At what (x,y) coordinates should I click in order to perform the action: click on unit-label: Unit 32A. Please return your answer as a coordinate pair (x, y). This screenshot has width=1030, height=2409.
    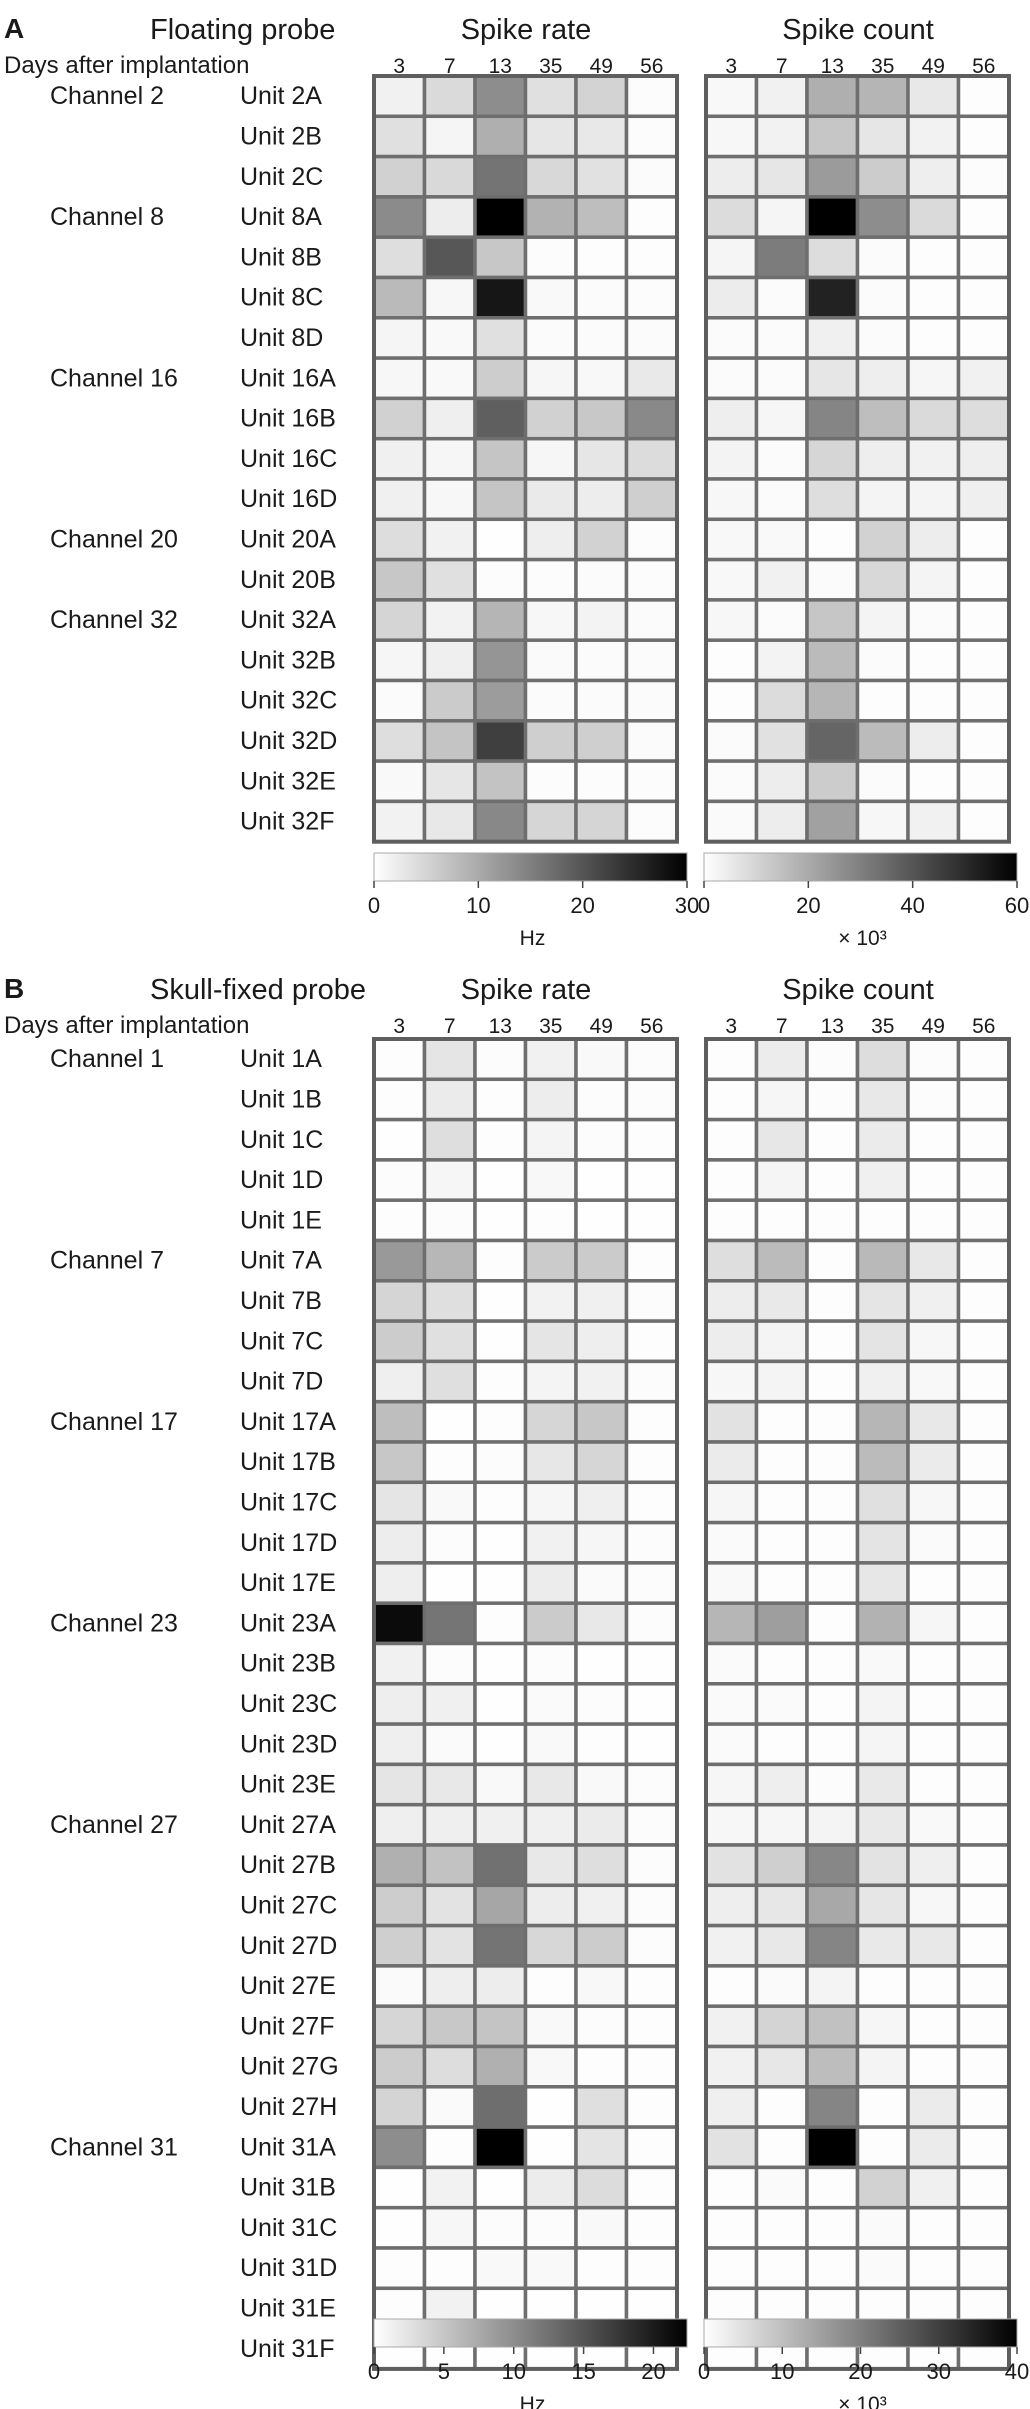
    Looking at the image, I should click on (288, 620).